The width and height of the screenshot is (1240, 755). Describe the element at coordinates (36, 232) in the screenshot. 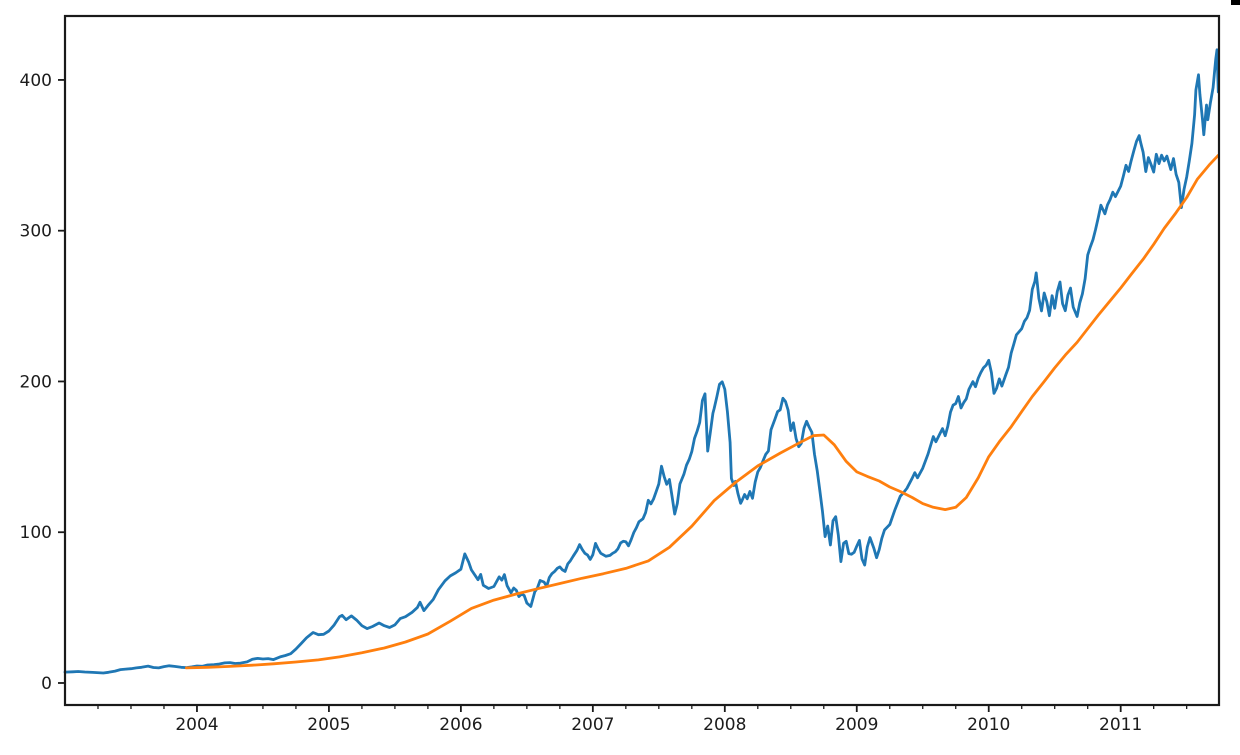

I see `y-tick-label: 300` at that location.